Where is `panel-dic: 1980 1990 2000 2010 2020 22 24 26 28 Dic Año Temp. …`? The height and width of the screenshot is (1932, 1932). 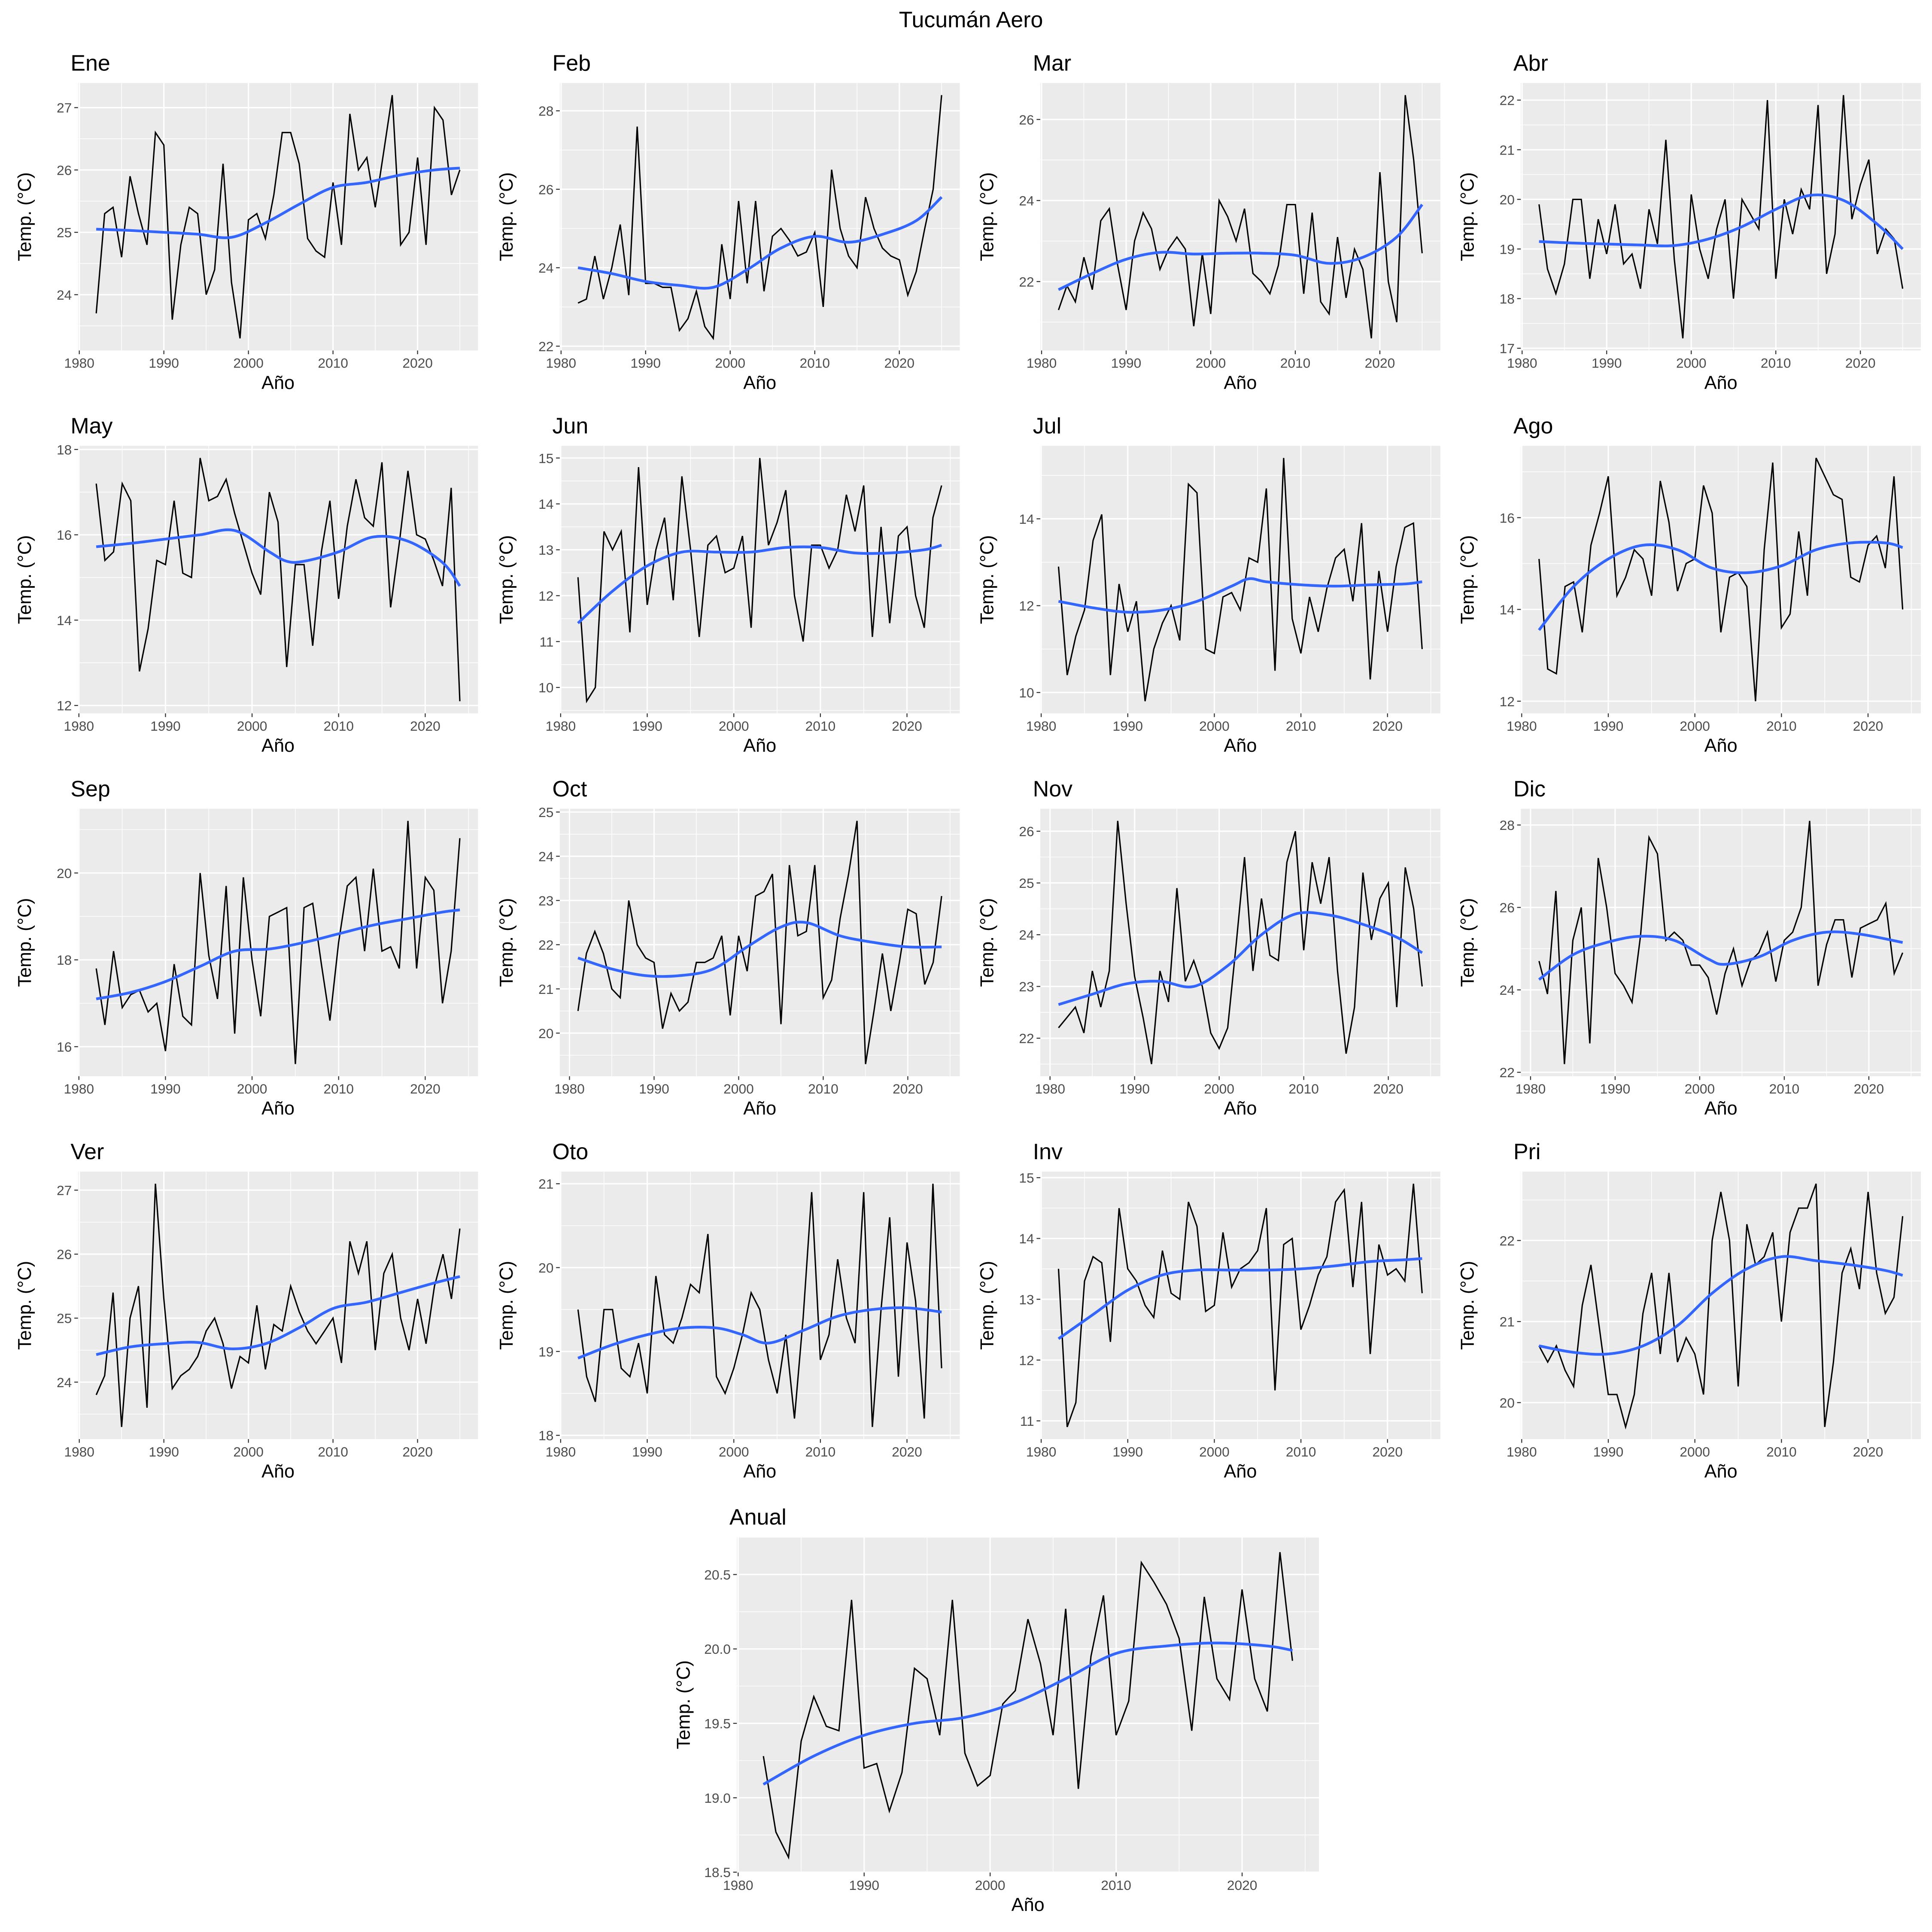 panel-dic: 1980 1990 2000 2010 2020 22 24 26 28 Dic Año Temp. … is located at coordinates (1689, 948).